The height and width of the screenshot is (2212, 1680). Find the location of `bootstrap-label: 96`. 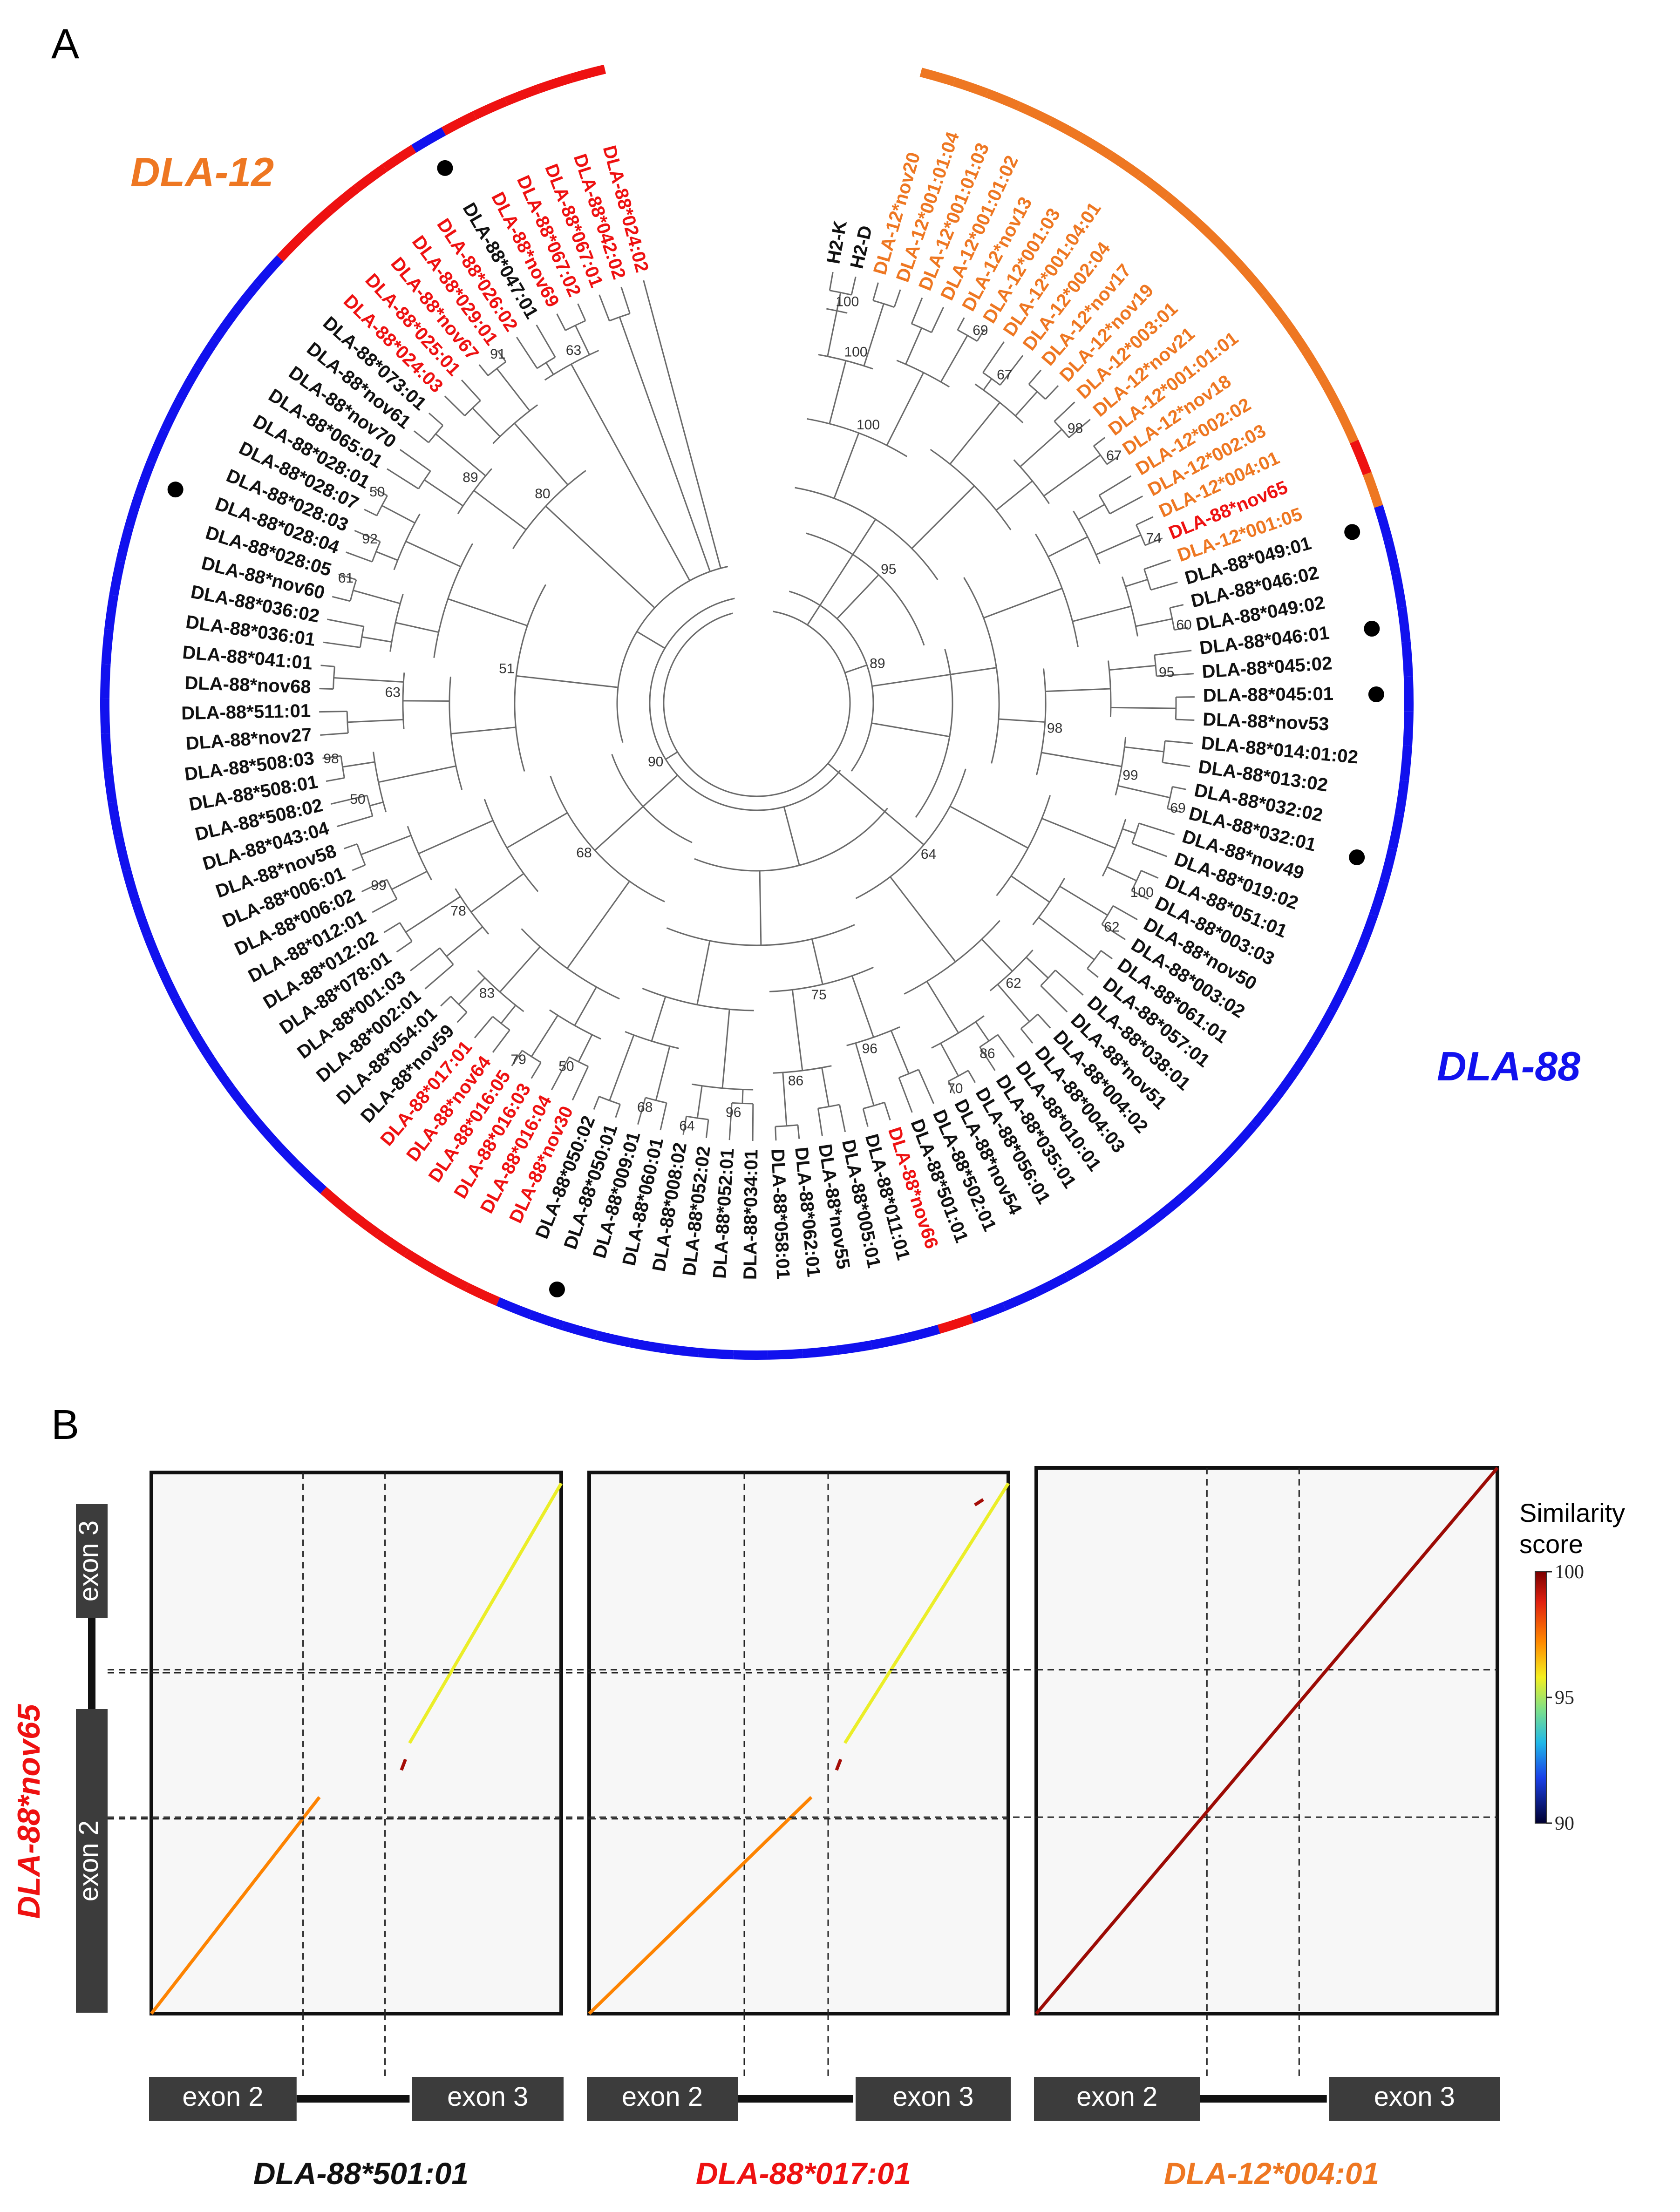

bootstrap-label: 96 is located at coordinates (870, 1048).